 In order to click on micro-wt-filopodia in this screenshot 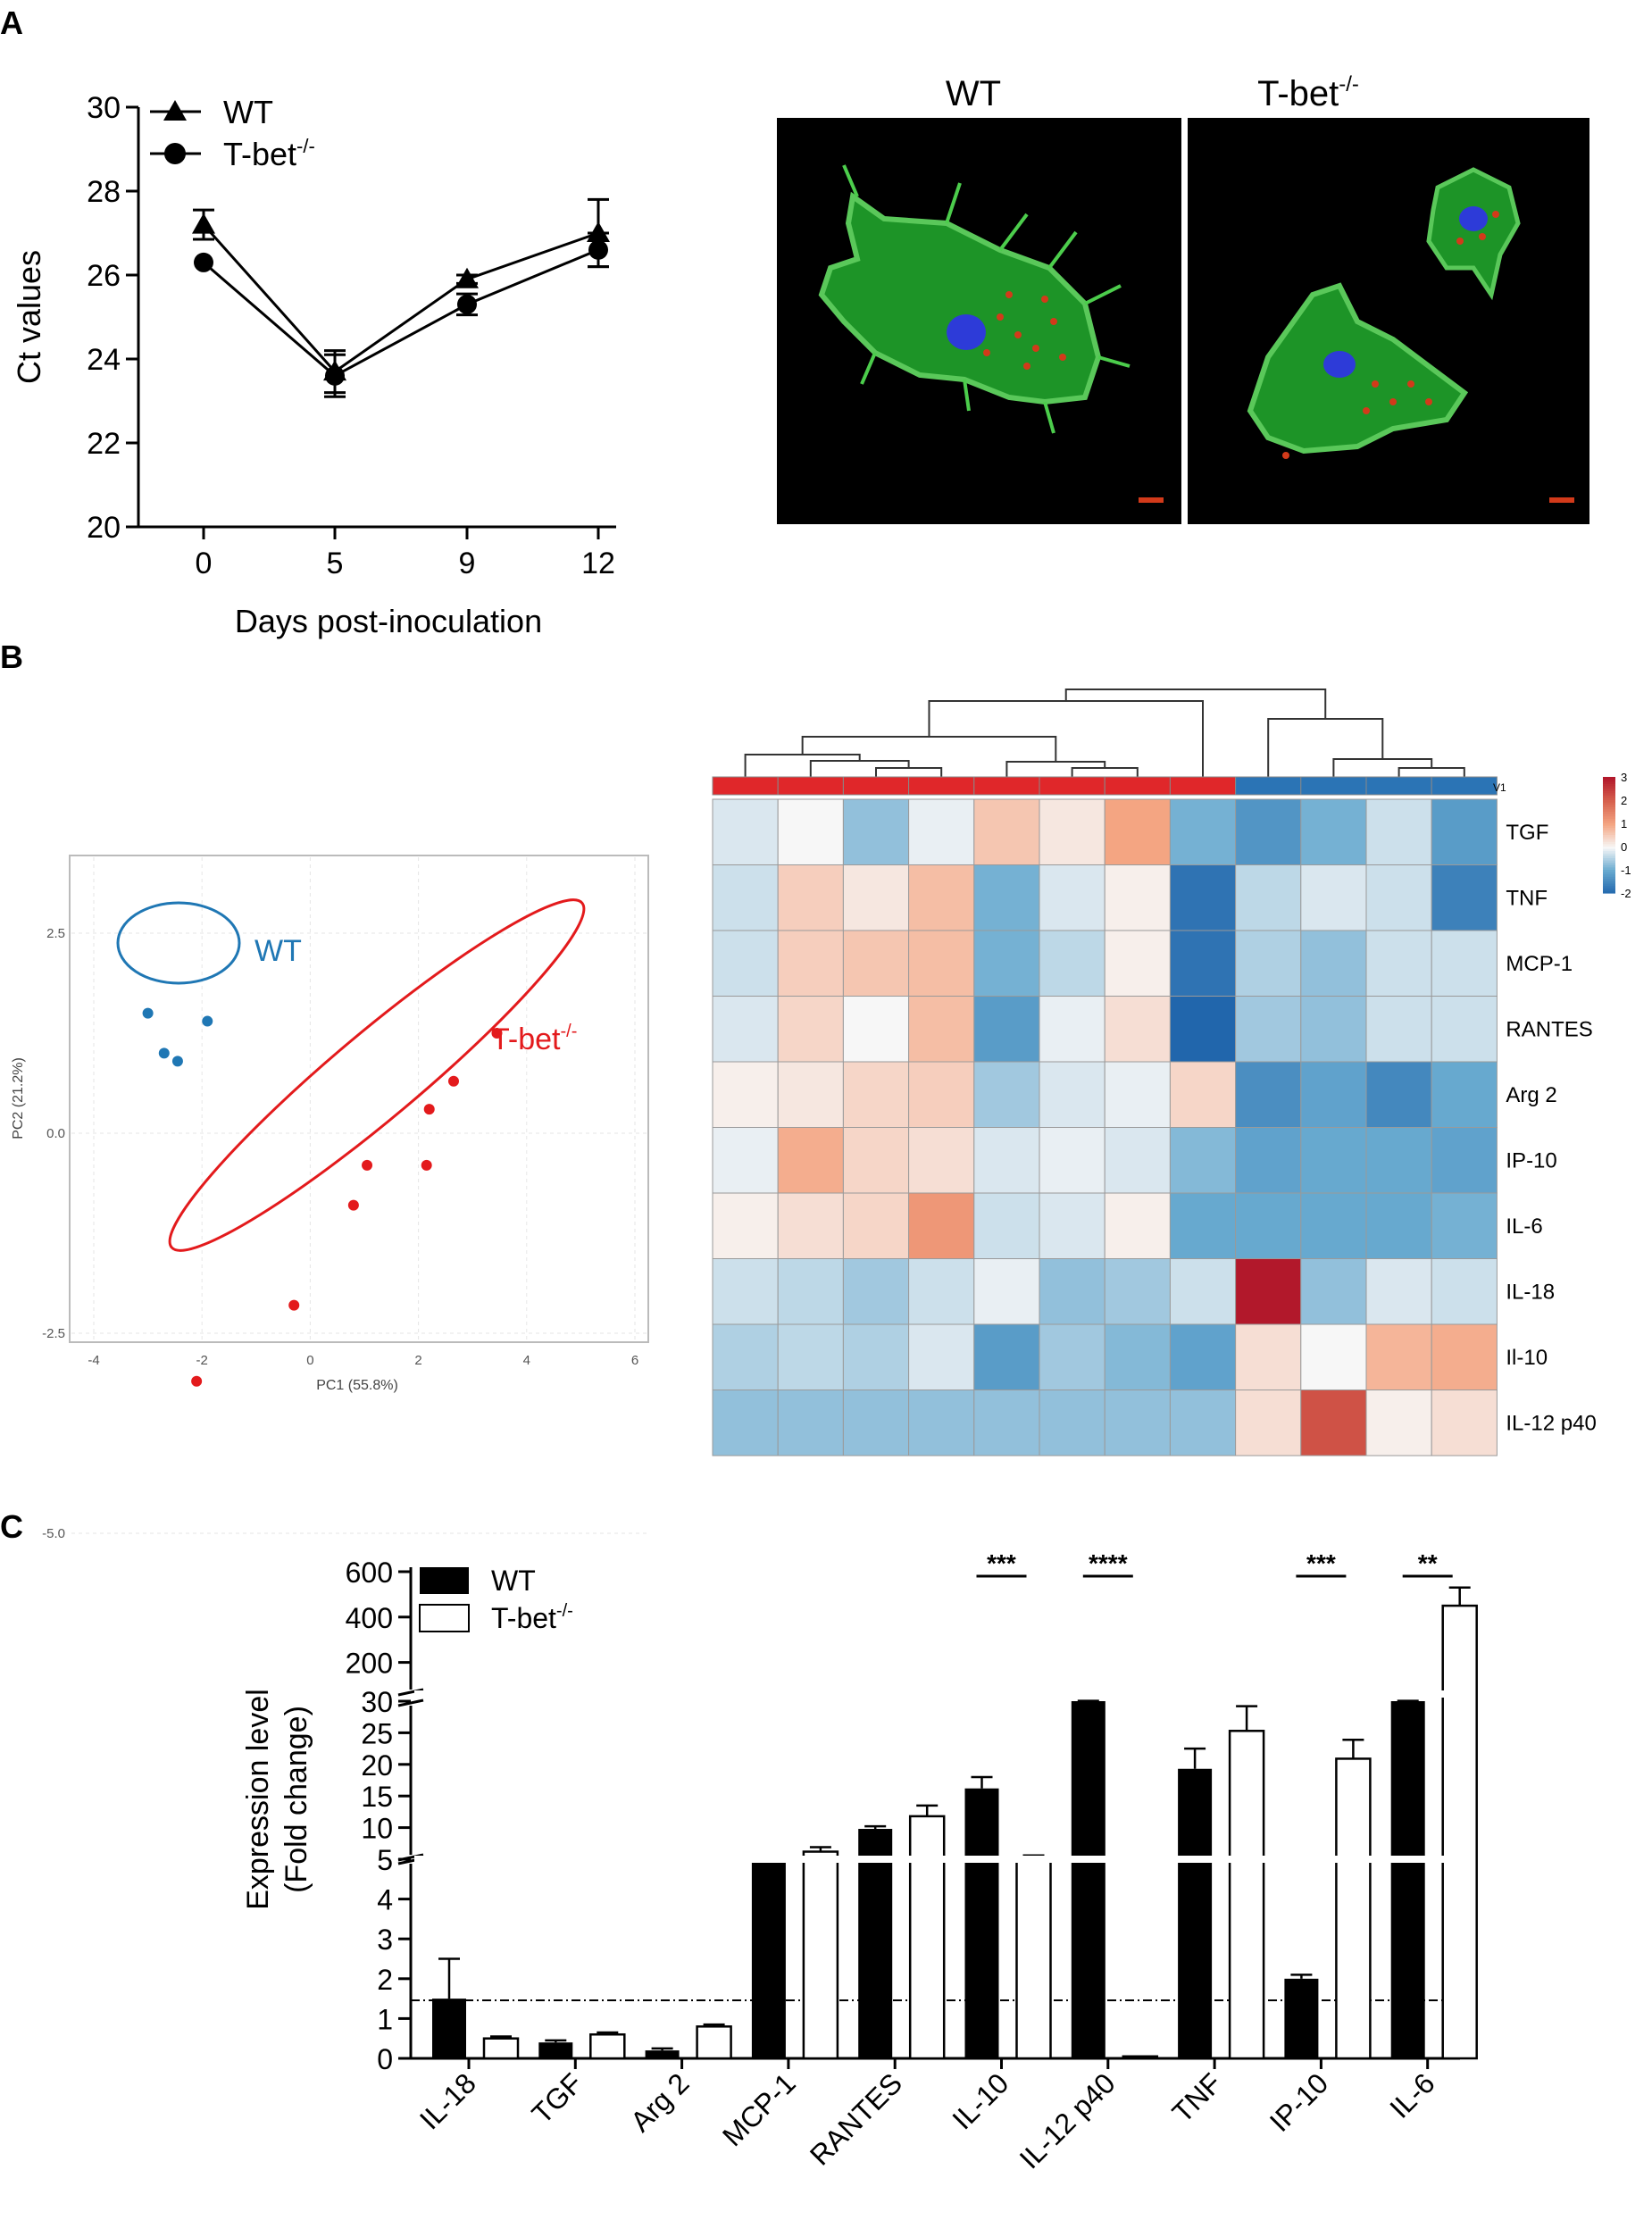, I will do `click(986, 299)`.